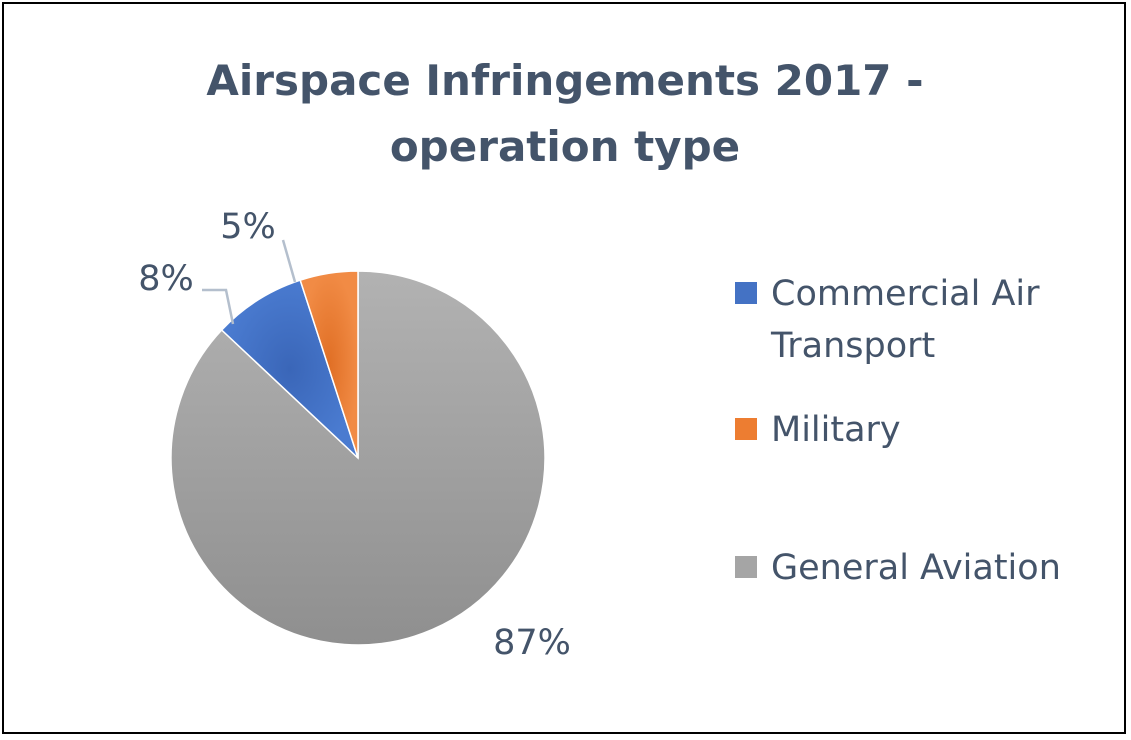  Describe the element at coordinates (913, 430) in the screenshot. I see `legend-item-military: Military` at that location.